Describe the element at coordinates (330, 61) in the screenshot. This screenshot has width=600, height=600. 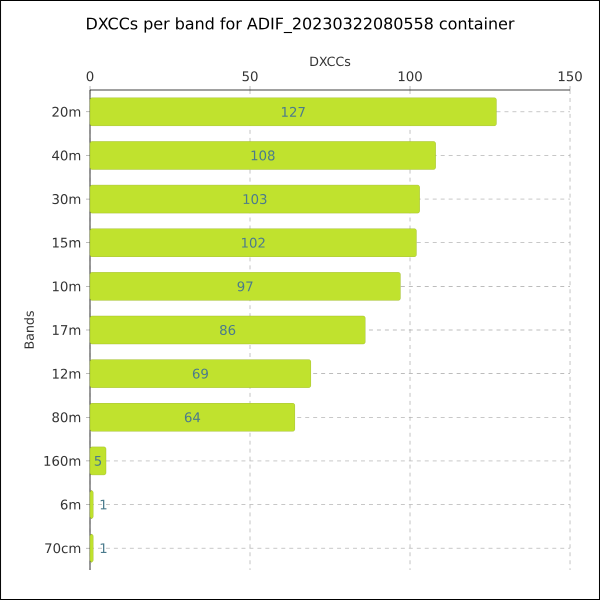
I see `x-axis-title: DXCCs` at that location.